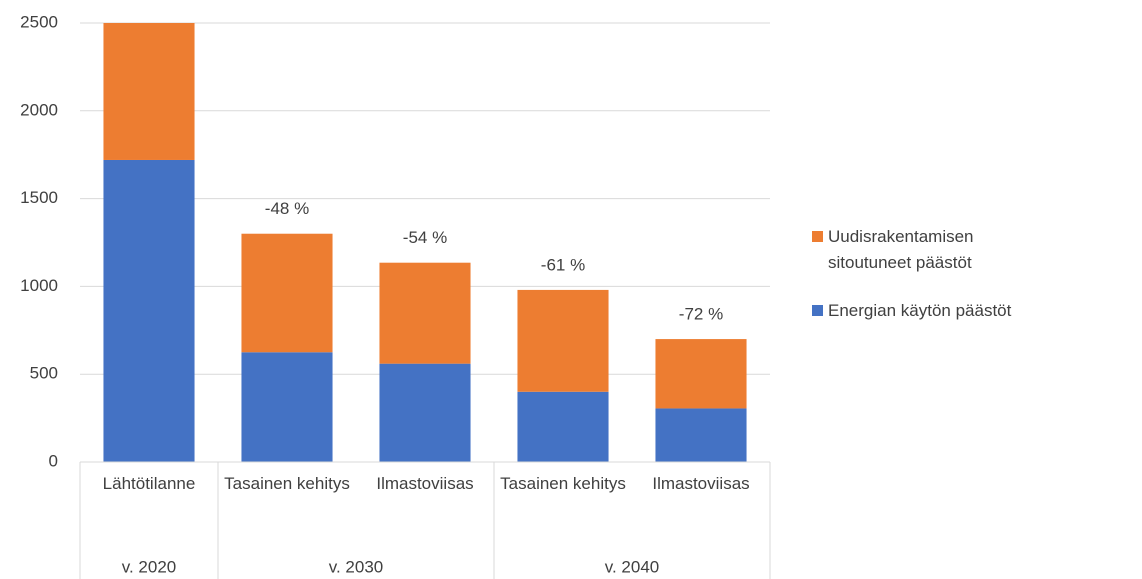  I want to click on y-tick-label: 2000, so click(39, 109).